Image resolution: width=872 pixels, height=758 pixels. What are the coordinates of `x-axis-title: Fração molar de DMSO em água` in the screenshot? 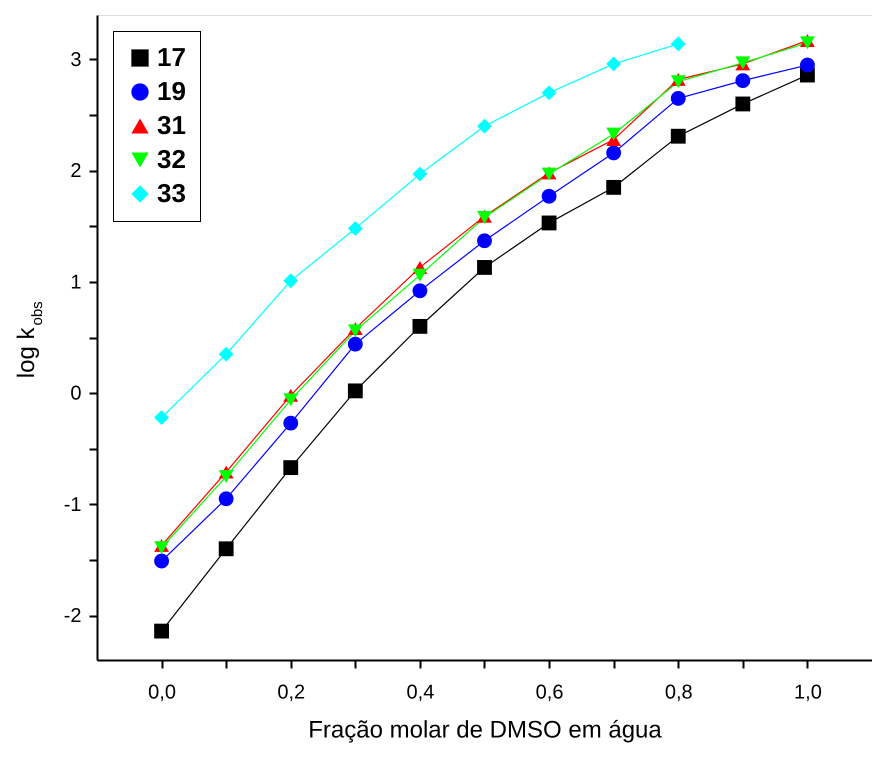 It's located at (485, 730).